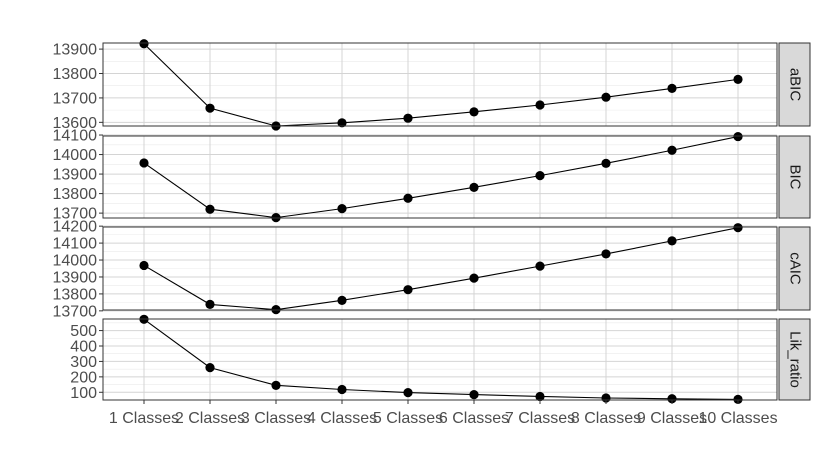  I want to click on series-line-Lik_ratio, so click(441, 359).